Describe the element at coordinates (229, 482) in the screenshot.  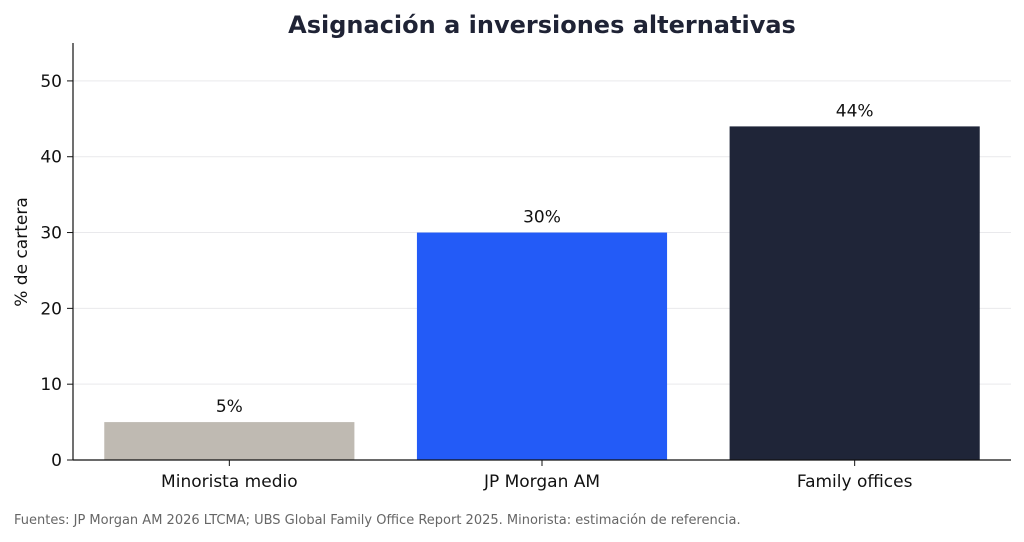
I see `x-tick-label: Minorista medio` at that location.